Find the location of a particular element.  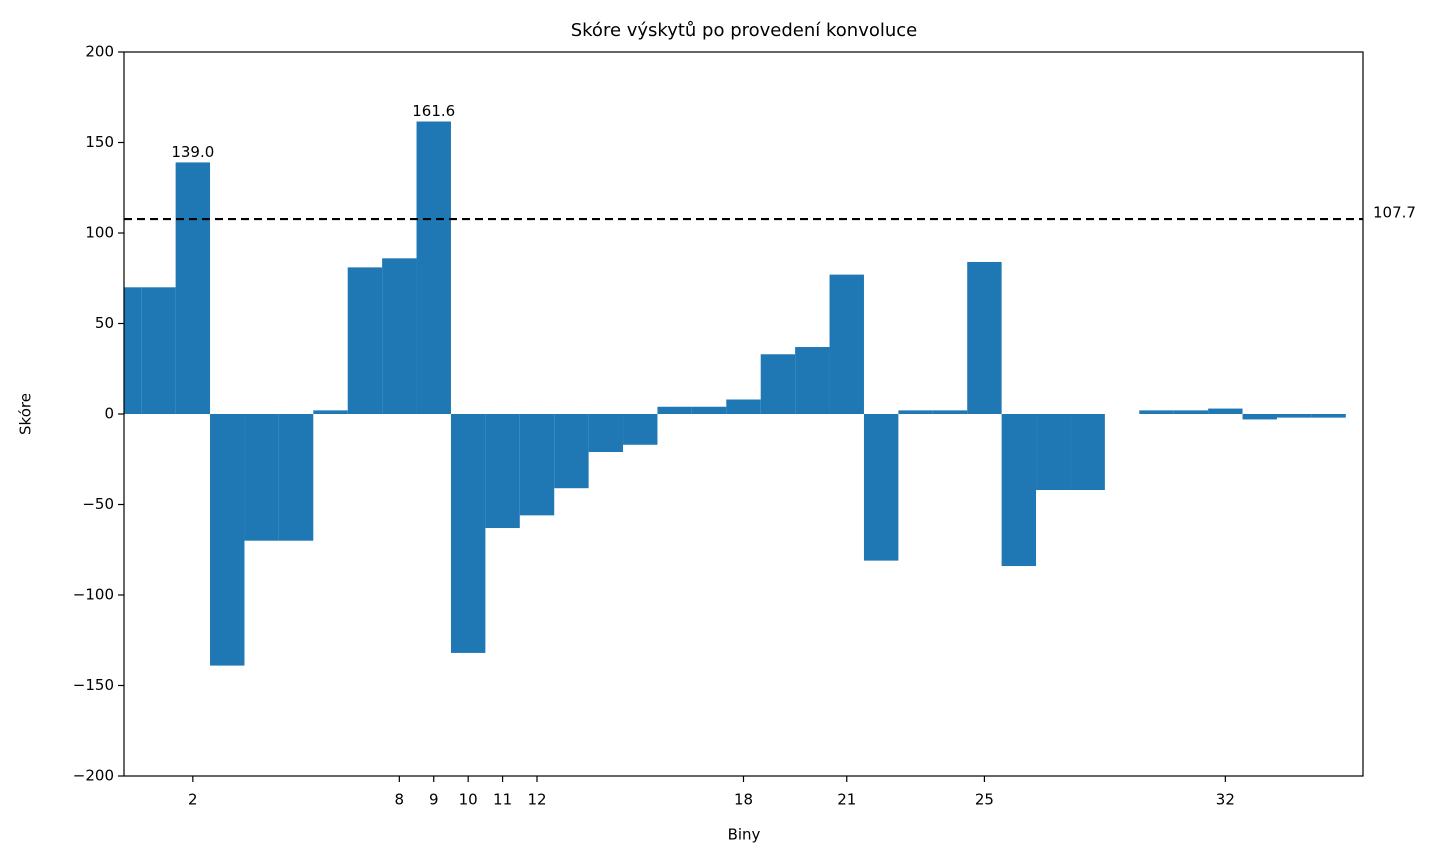

x-tick-label: 25 is located at coordinates (984, 800).